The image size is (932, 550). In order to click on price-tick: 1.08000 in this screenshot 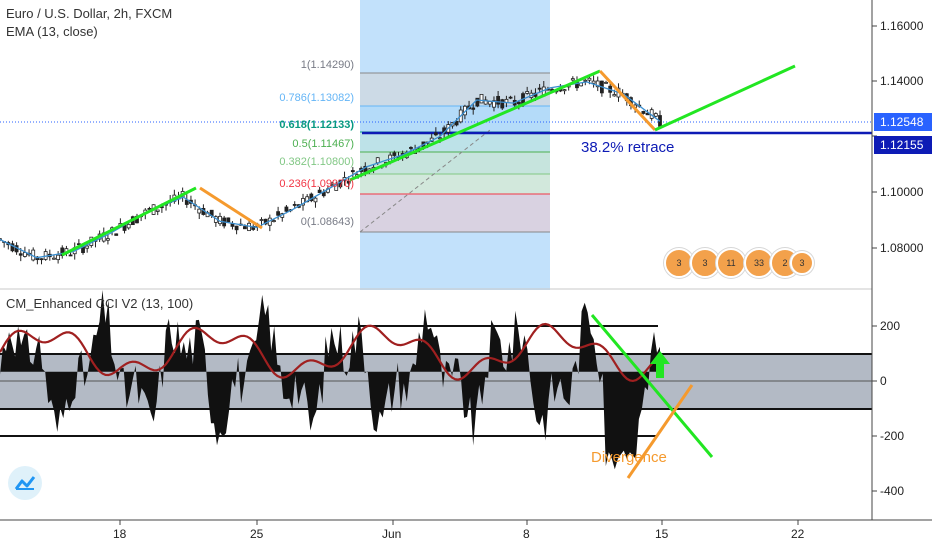, I will do `click(902, 248)`.